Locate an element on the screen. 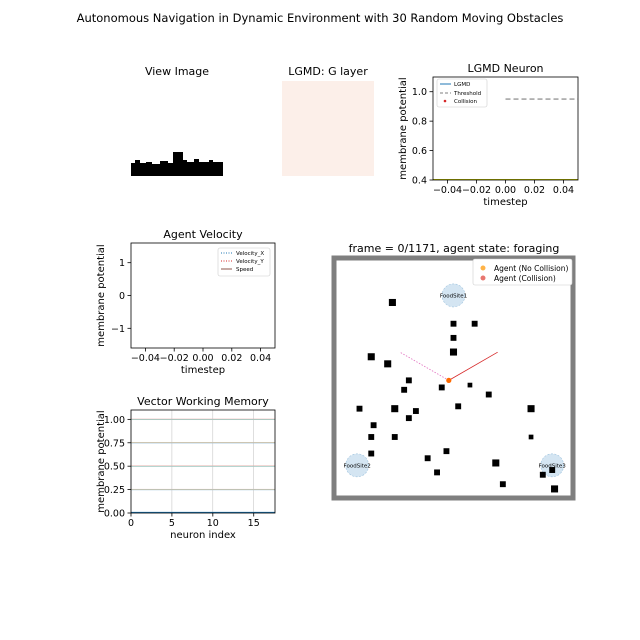  view-image-silhouette is located at coordinates (177, 164).